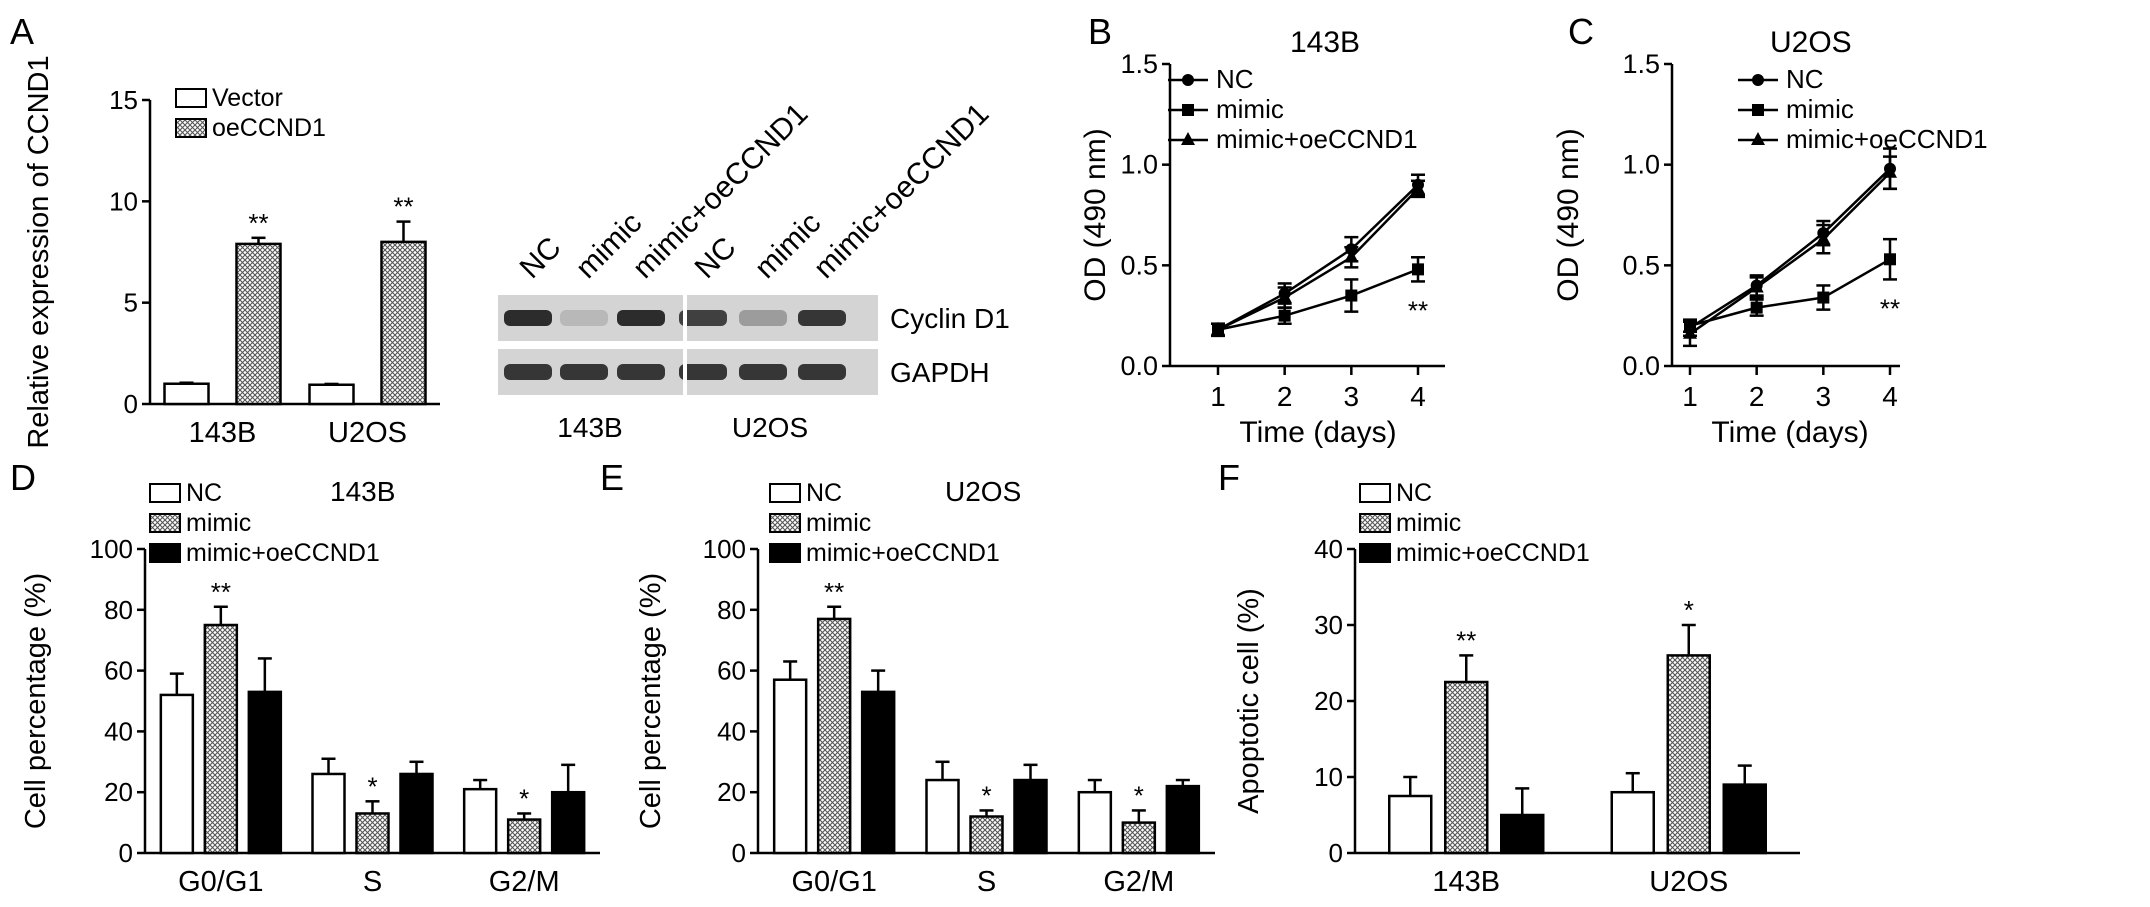 The image size is (2150, 907). What do you see at coordinates (39, 251) in the screenshot?
I see `y-axis-label: Relative expression of CCND1` at bounding box center [39, 251].